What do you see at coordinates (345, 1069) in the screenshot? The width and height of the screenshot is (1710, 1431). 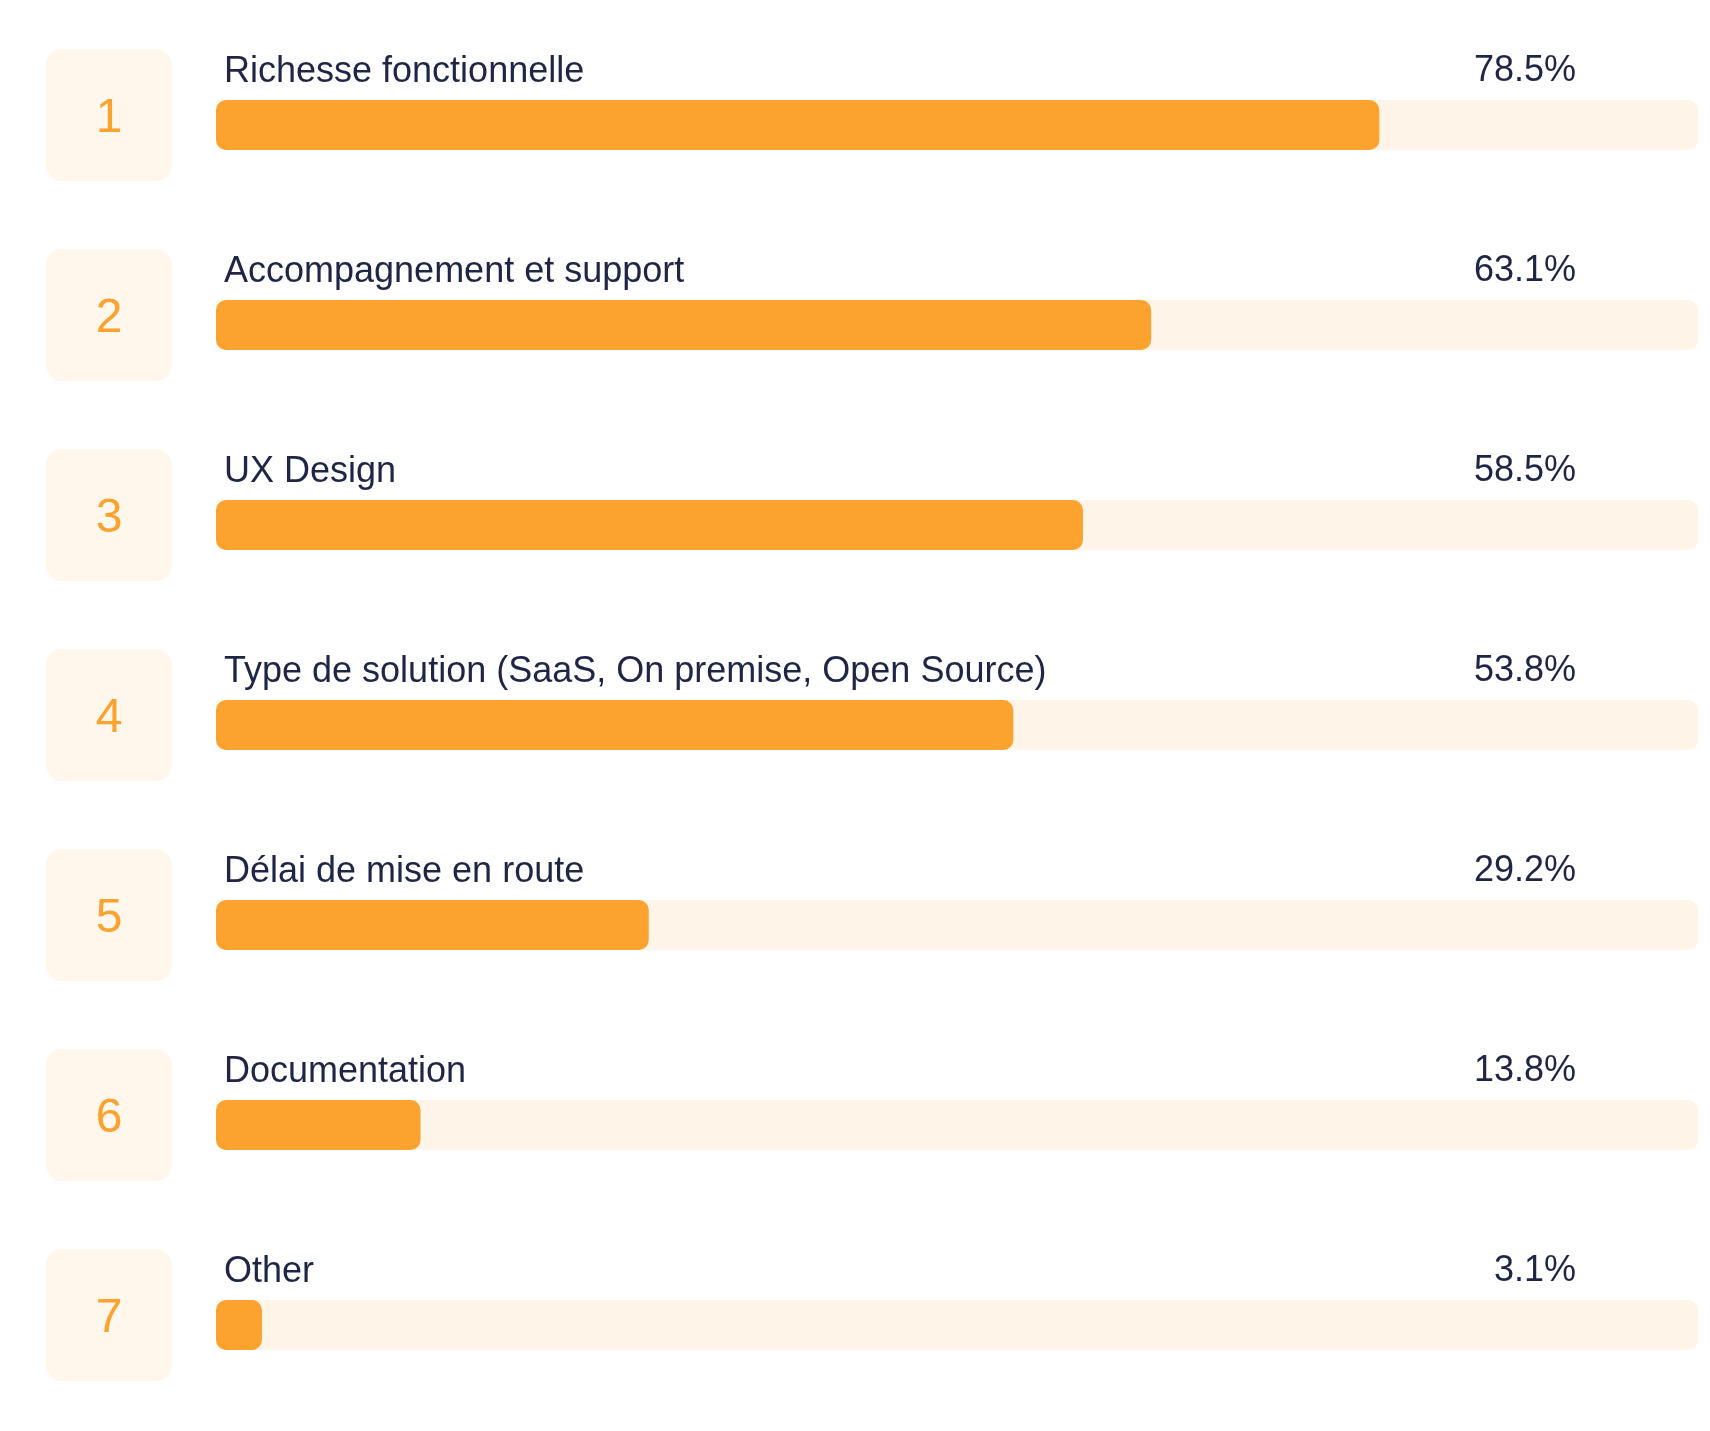 I see `y-tick-label: Documentation` at bounding box center [345, 1069].